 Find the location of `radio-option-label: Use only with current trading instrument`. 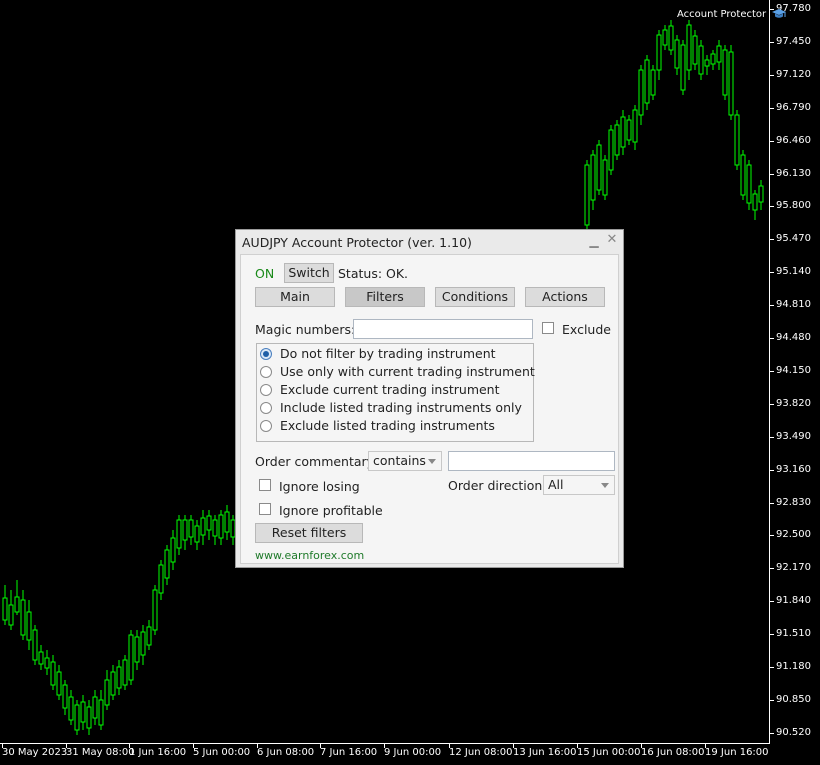

radio-option-label: Use only with current trading instrument is located at coordinates (407, 371).